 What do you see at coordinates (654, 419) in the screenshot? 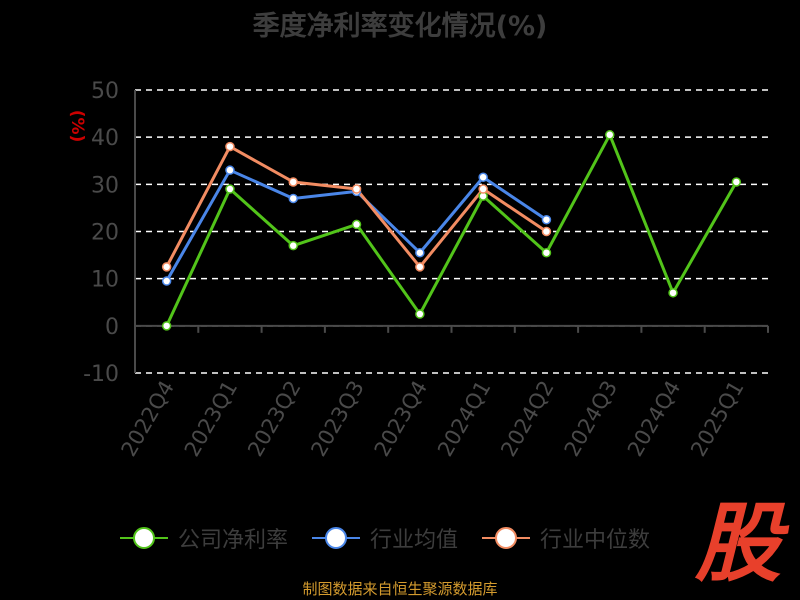
I see `x-tick-label: 2024Q4` at bounding box center [654, 419].